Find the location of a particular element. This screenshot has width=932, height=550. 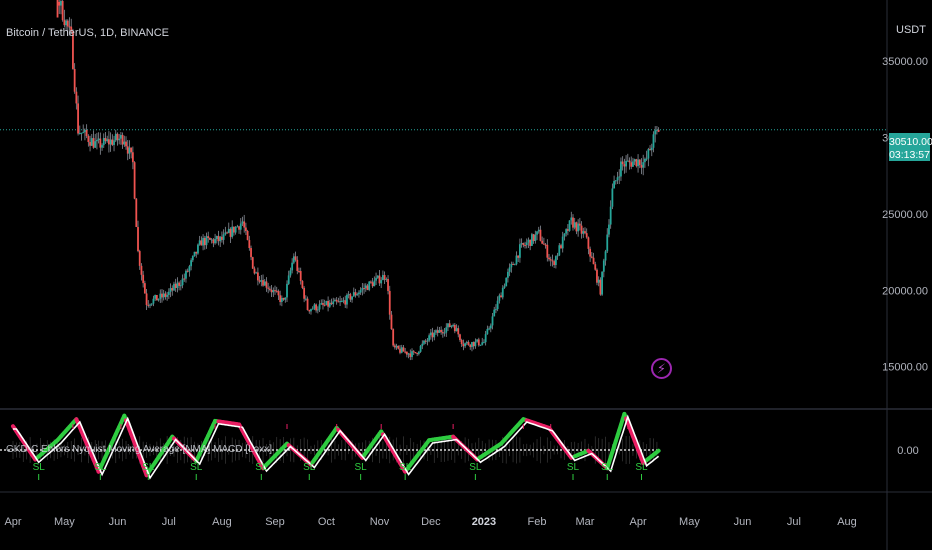

lightning-icon: ⚡ is located at coordinates (661, 368).